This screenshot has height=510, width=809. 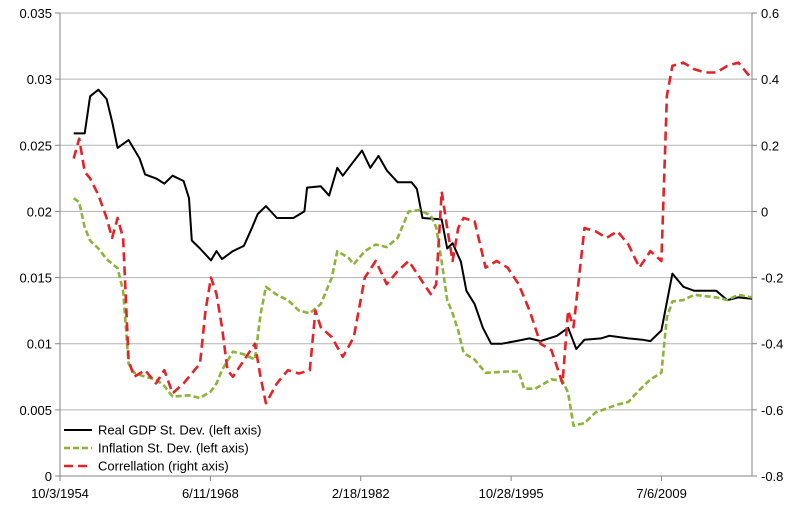 I want to click on right-axis-tick-label: 0, so click(x=764, y=211).